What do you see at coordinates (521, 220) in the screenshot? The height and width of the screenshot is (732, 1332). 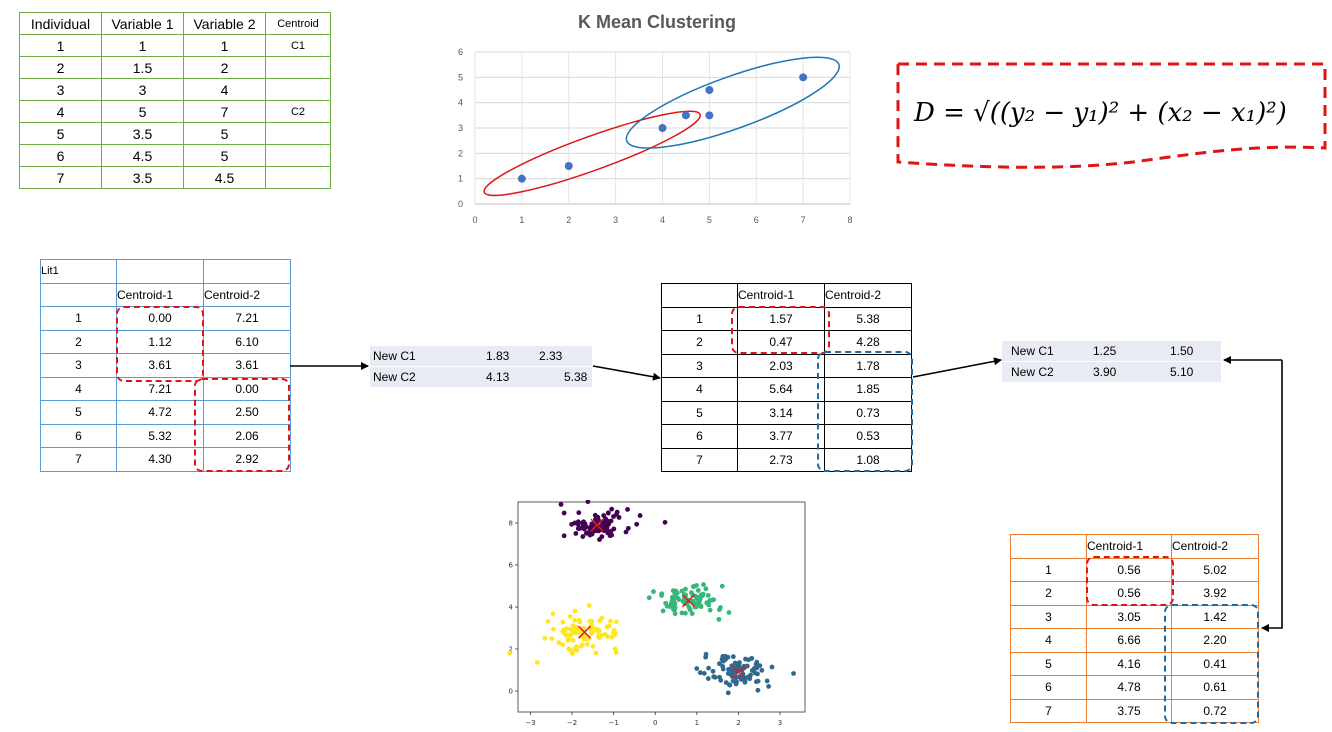 I see `x-tick-label: 1` at bounding box center [521, 220].